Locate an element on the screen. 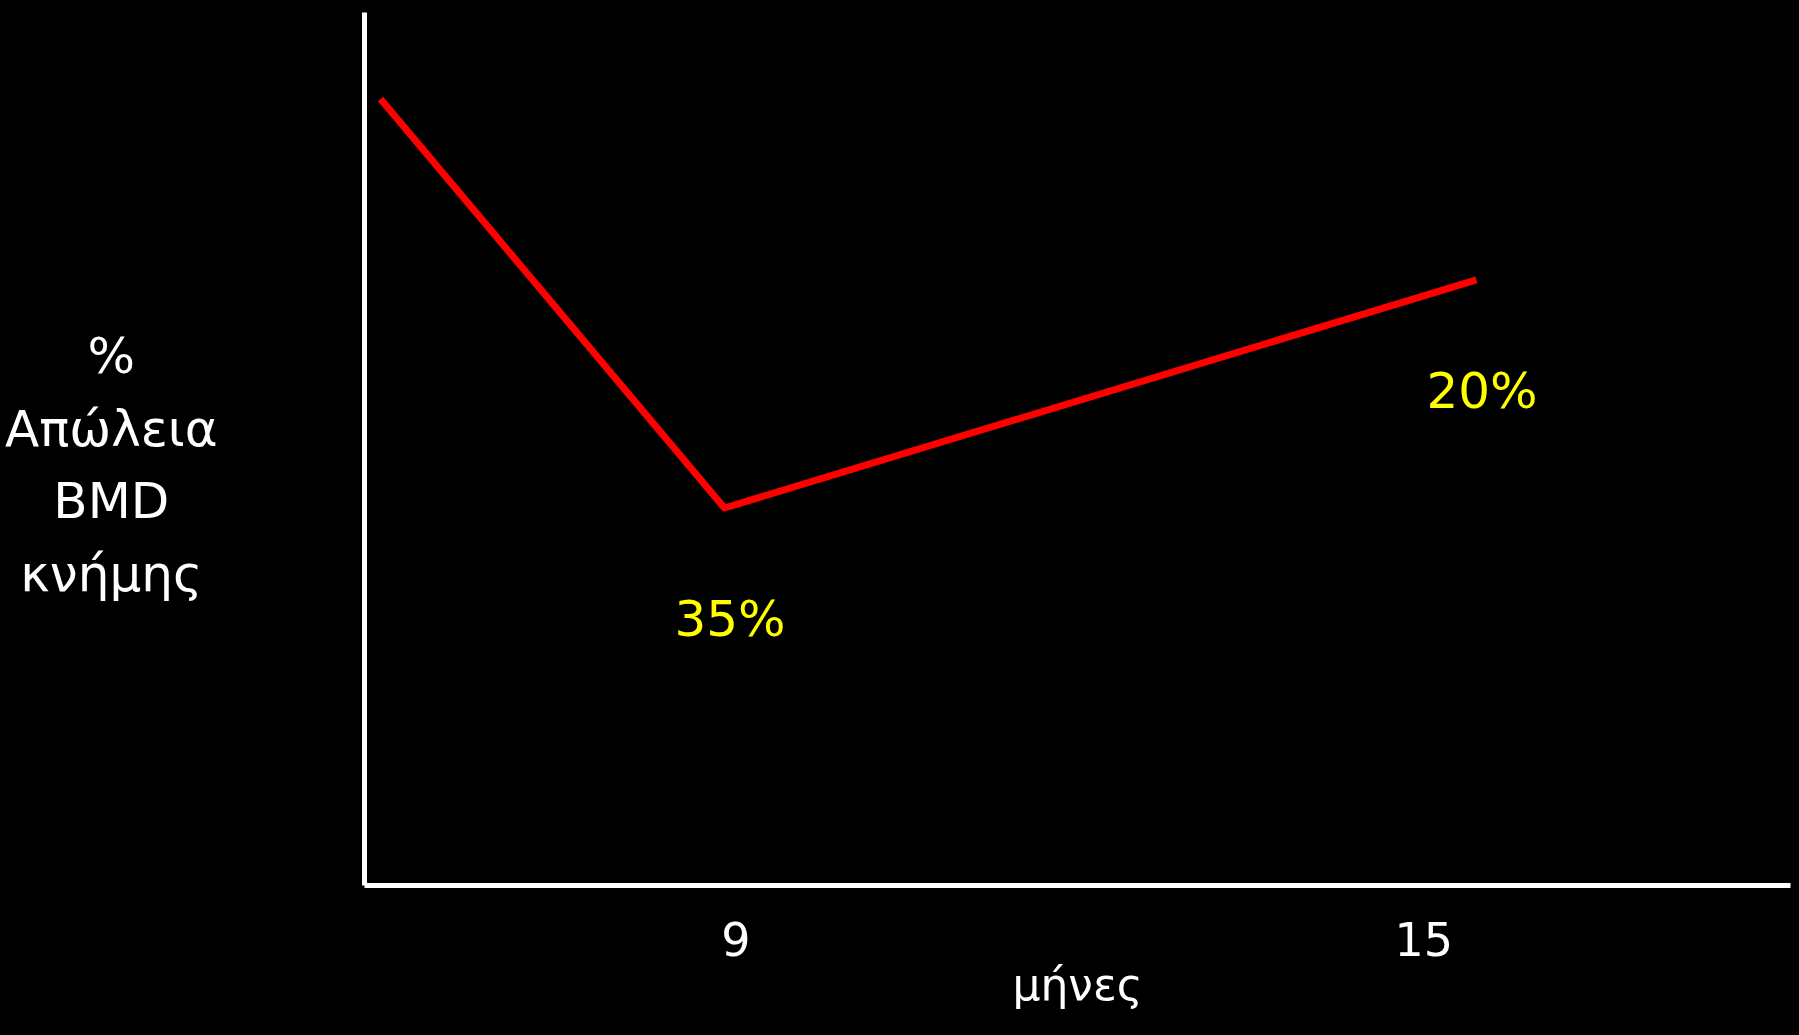 This screenshot has height=1035, width=1799. annotation: 20% is located at coordinates (1482, 390).